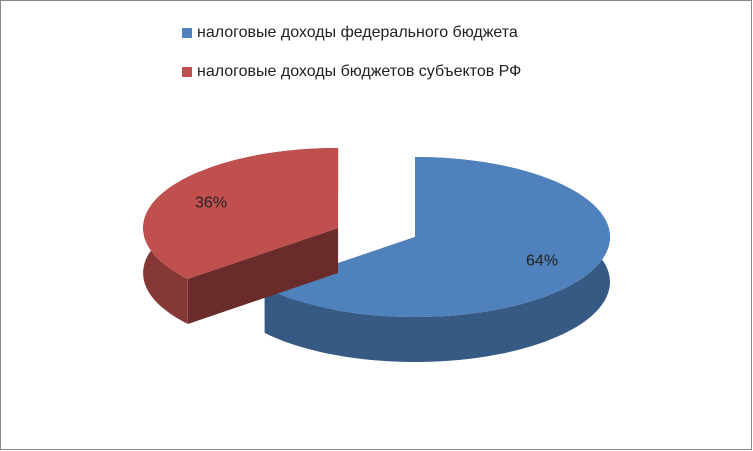 The image size is (753, 451). Describe the element at coordinates (211, 203) in the screenshot. I see `data-label: 36%` at that location.